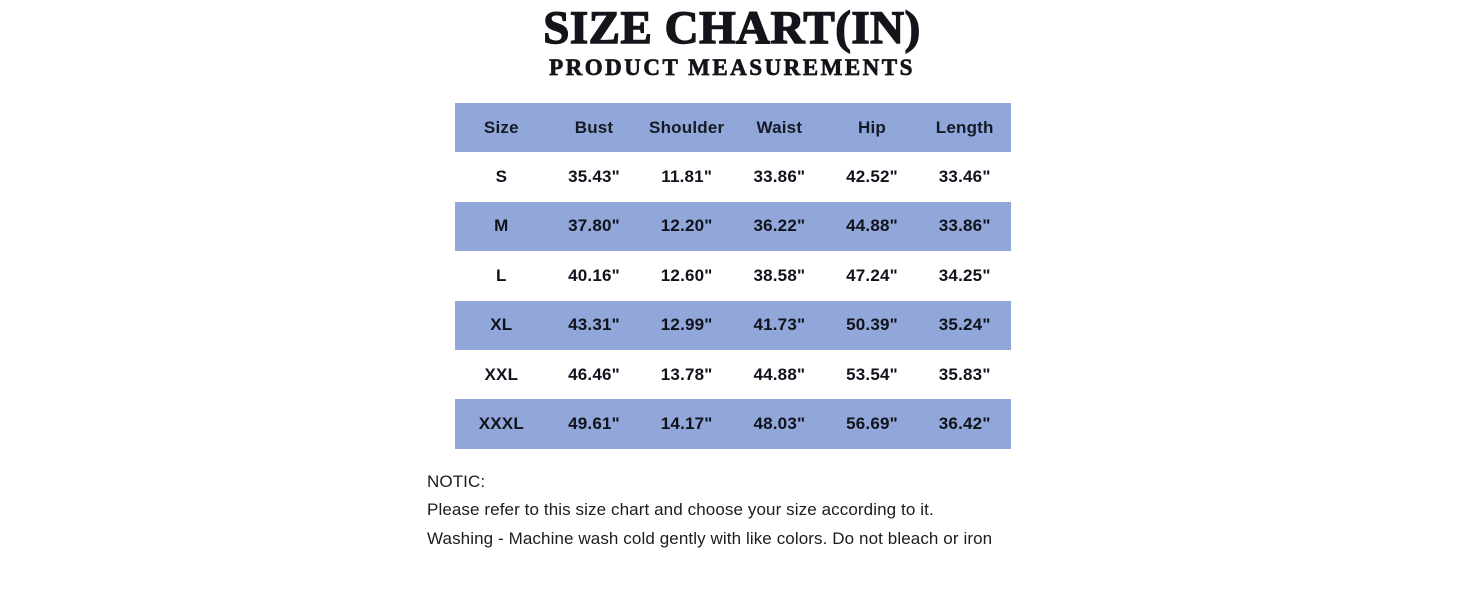 The width and height of the screenshot is (1464, 600). I want to click on page-subtitle: PRODUCT MEASUREMENTS, so click(732, 68).